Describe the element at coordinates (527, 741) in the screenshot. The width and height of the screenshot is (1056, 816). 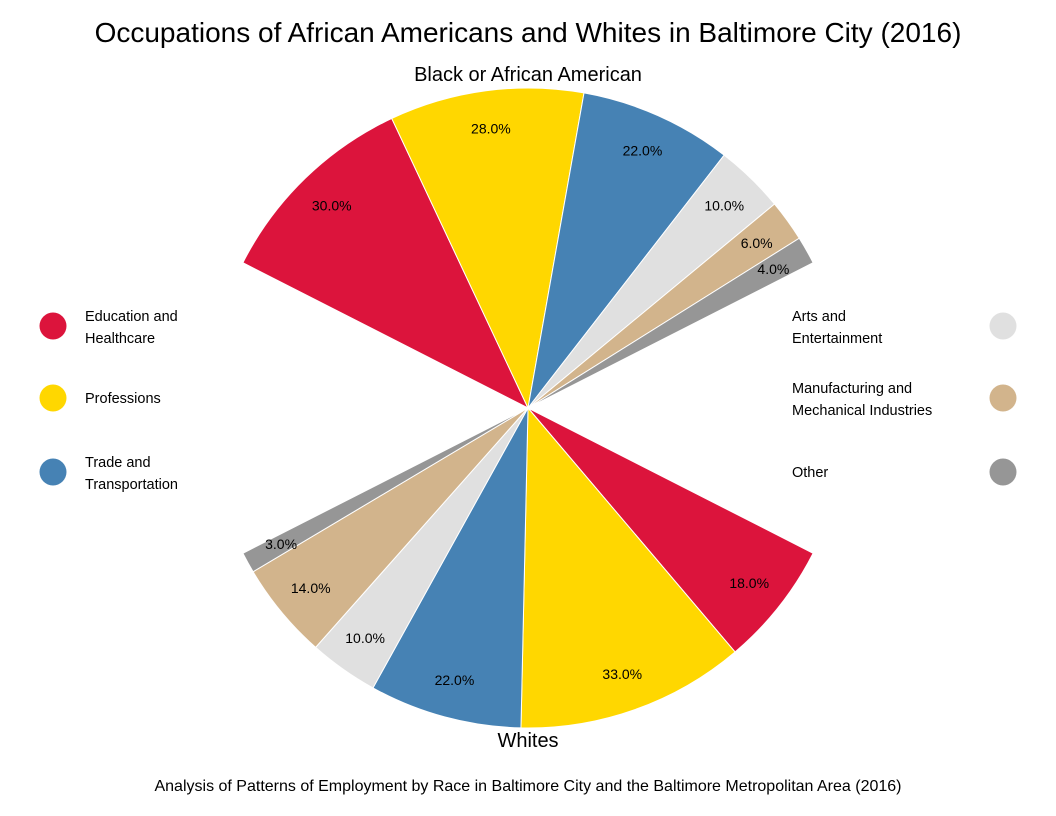
I see `series-title-bottom: Whites` at that location.